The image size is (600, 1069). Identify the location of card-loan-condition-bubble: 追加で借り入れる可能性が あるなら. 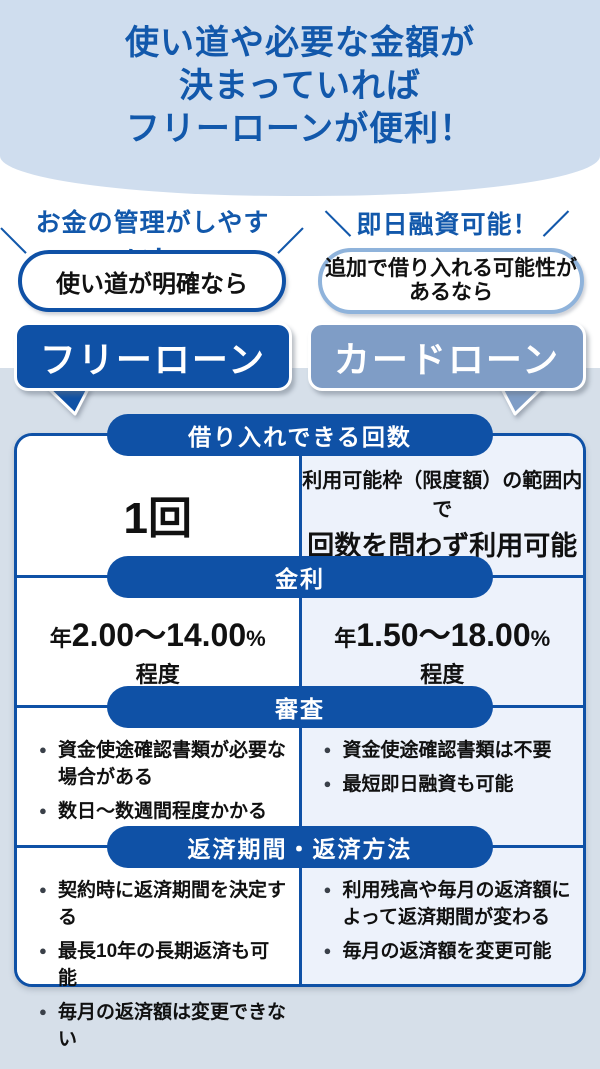
(451, 281).